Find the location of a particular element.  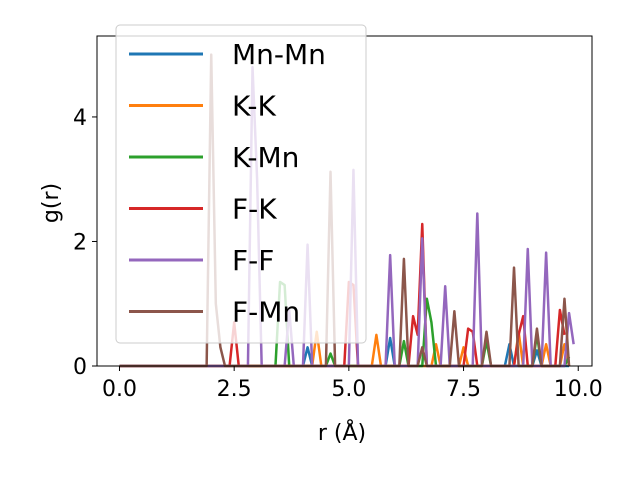

legend-label-0: Mn-Mn is located at coordinates (279, 54).